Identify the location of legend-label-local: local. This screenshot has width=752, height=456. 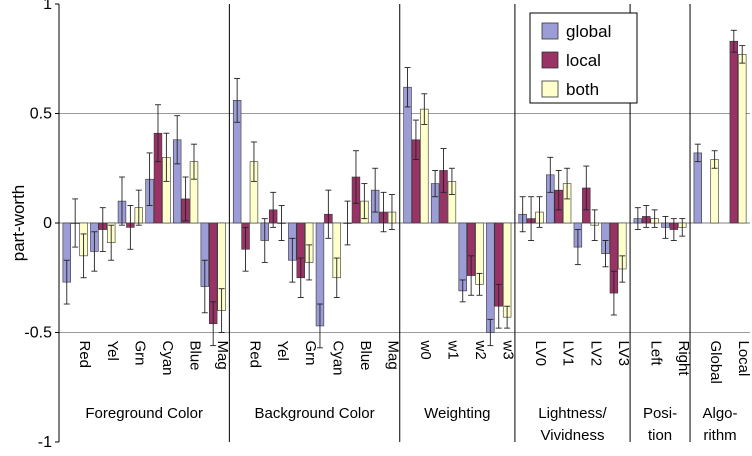
(583, 60).